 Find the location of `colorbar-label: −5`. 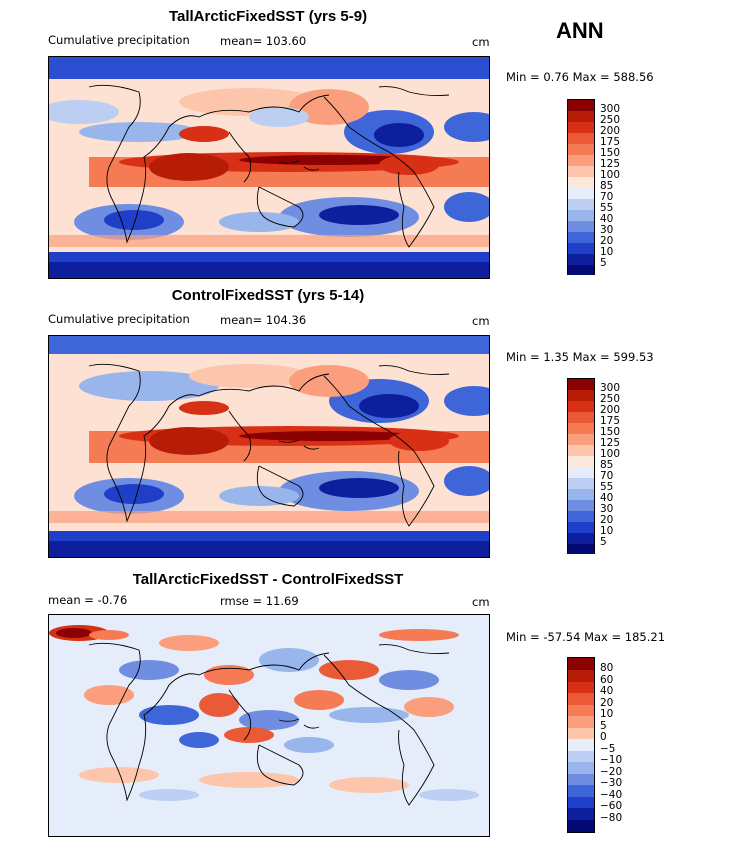

colorbar-label: −5 is located at coordinates (608, 749).